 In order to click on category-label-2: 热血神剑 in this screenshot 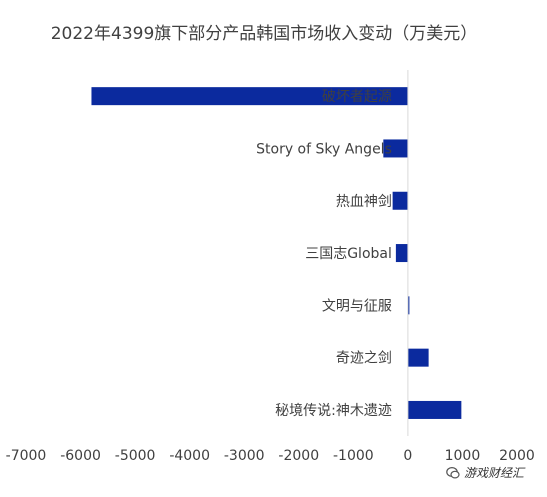, I will do `click(364, 202)`.